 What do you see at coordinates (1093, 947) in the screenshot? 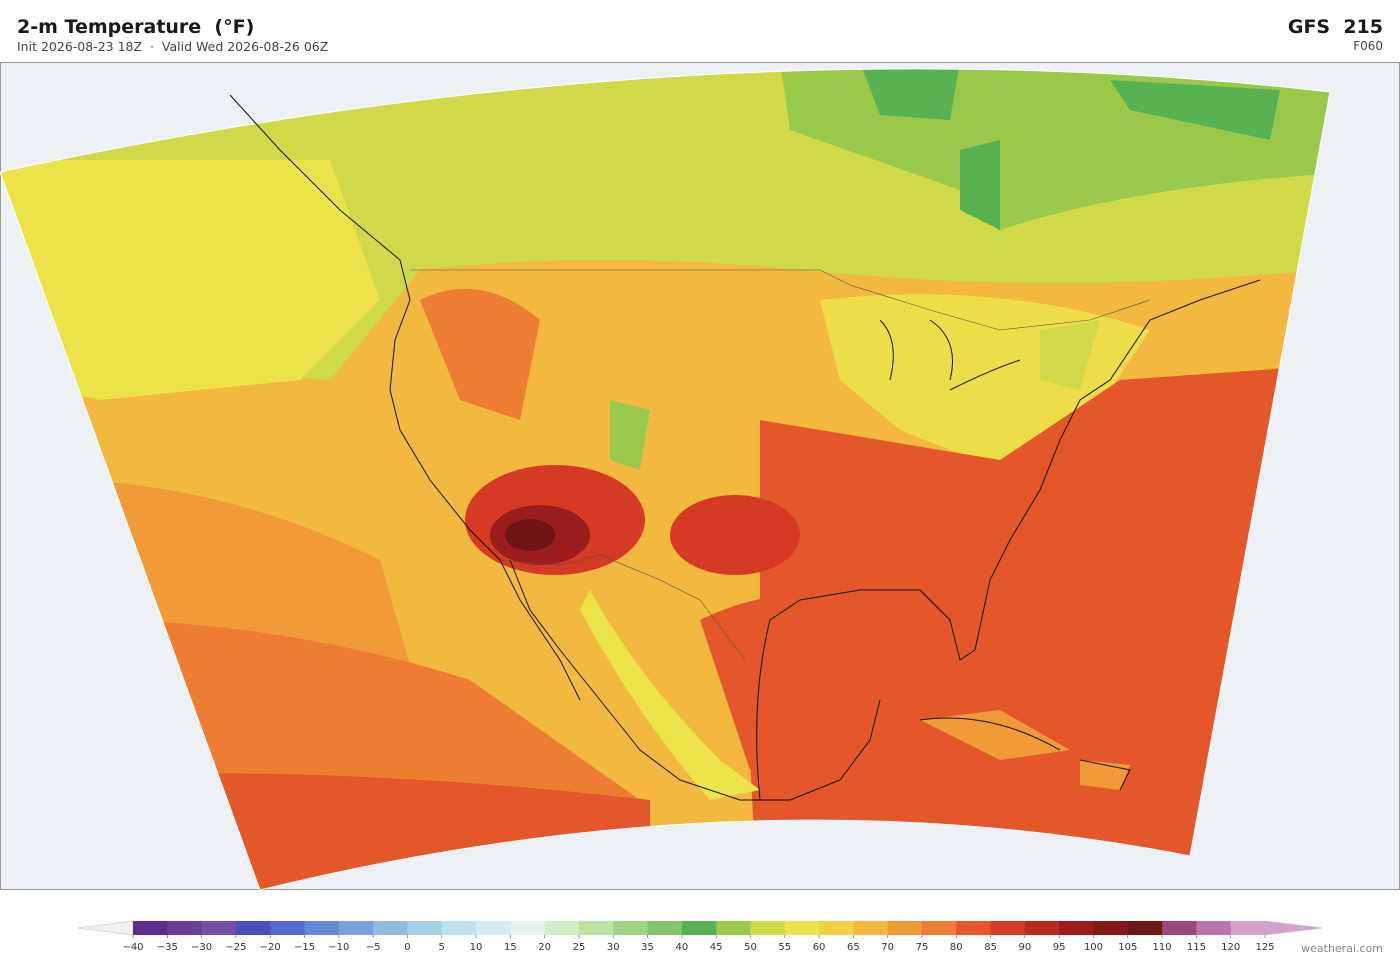
I see `colorbar-tick-label: 100` at bounding box center [1093, 947].